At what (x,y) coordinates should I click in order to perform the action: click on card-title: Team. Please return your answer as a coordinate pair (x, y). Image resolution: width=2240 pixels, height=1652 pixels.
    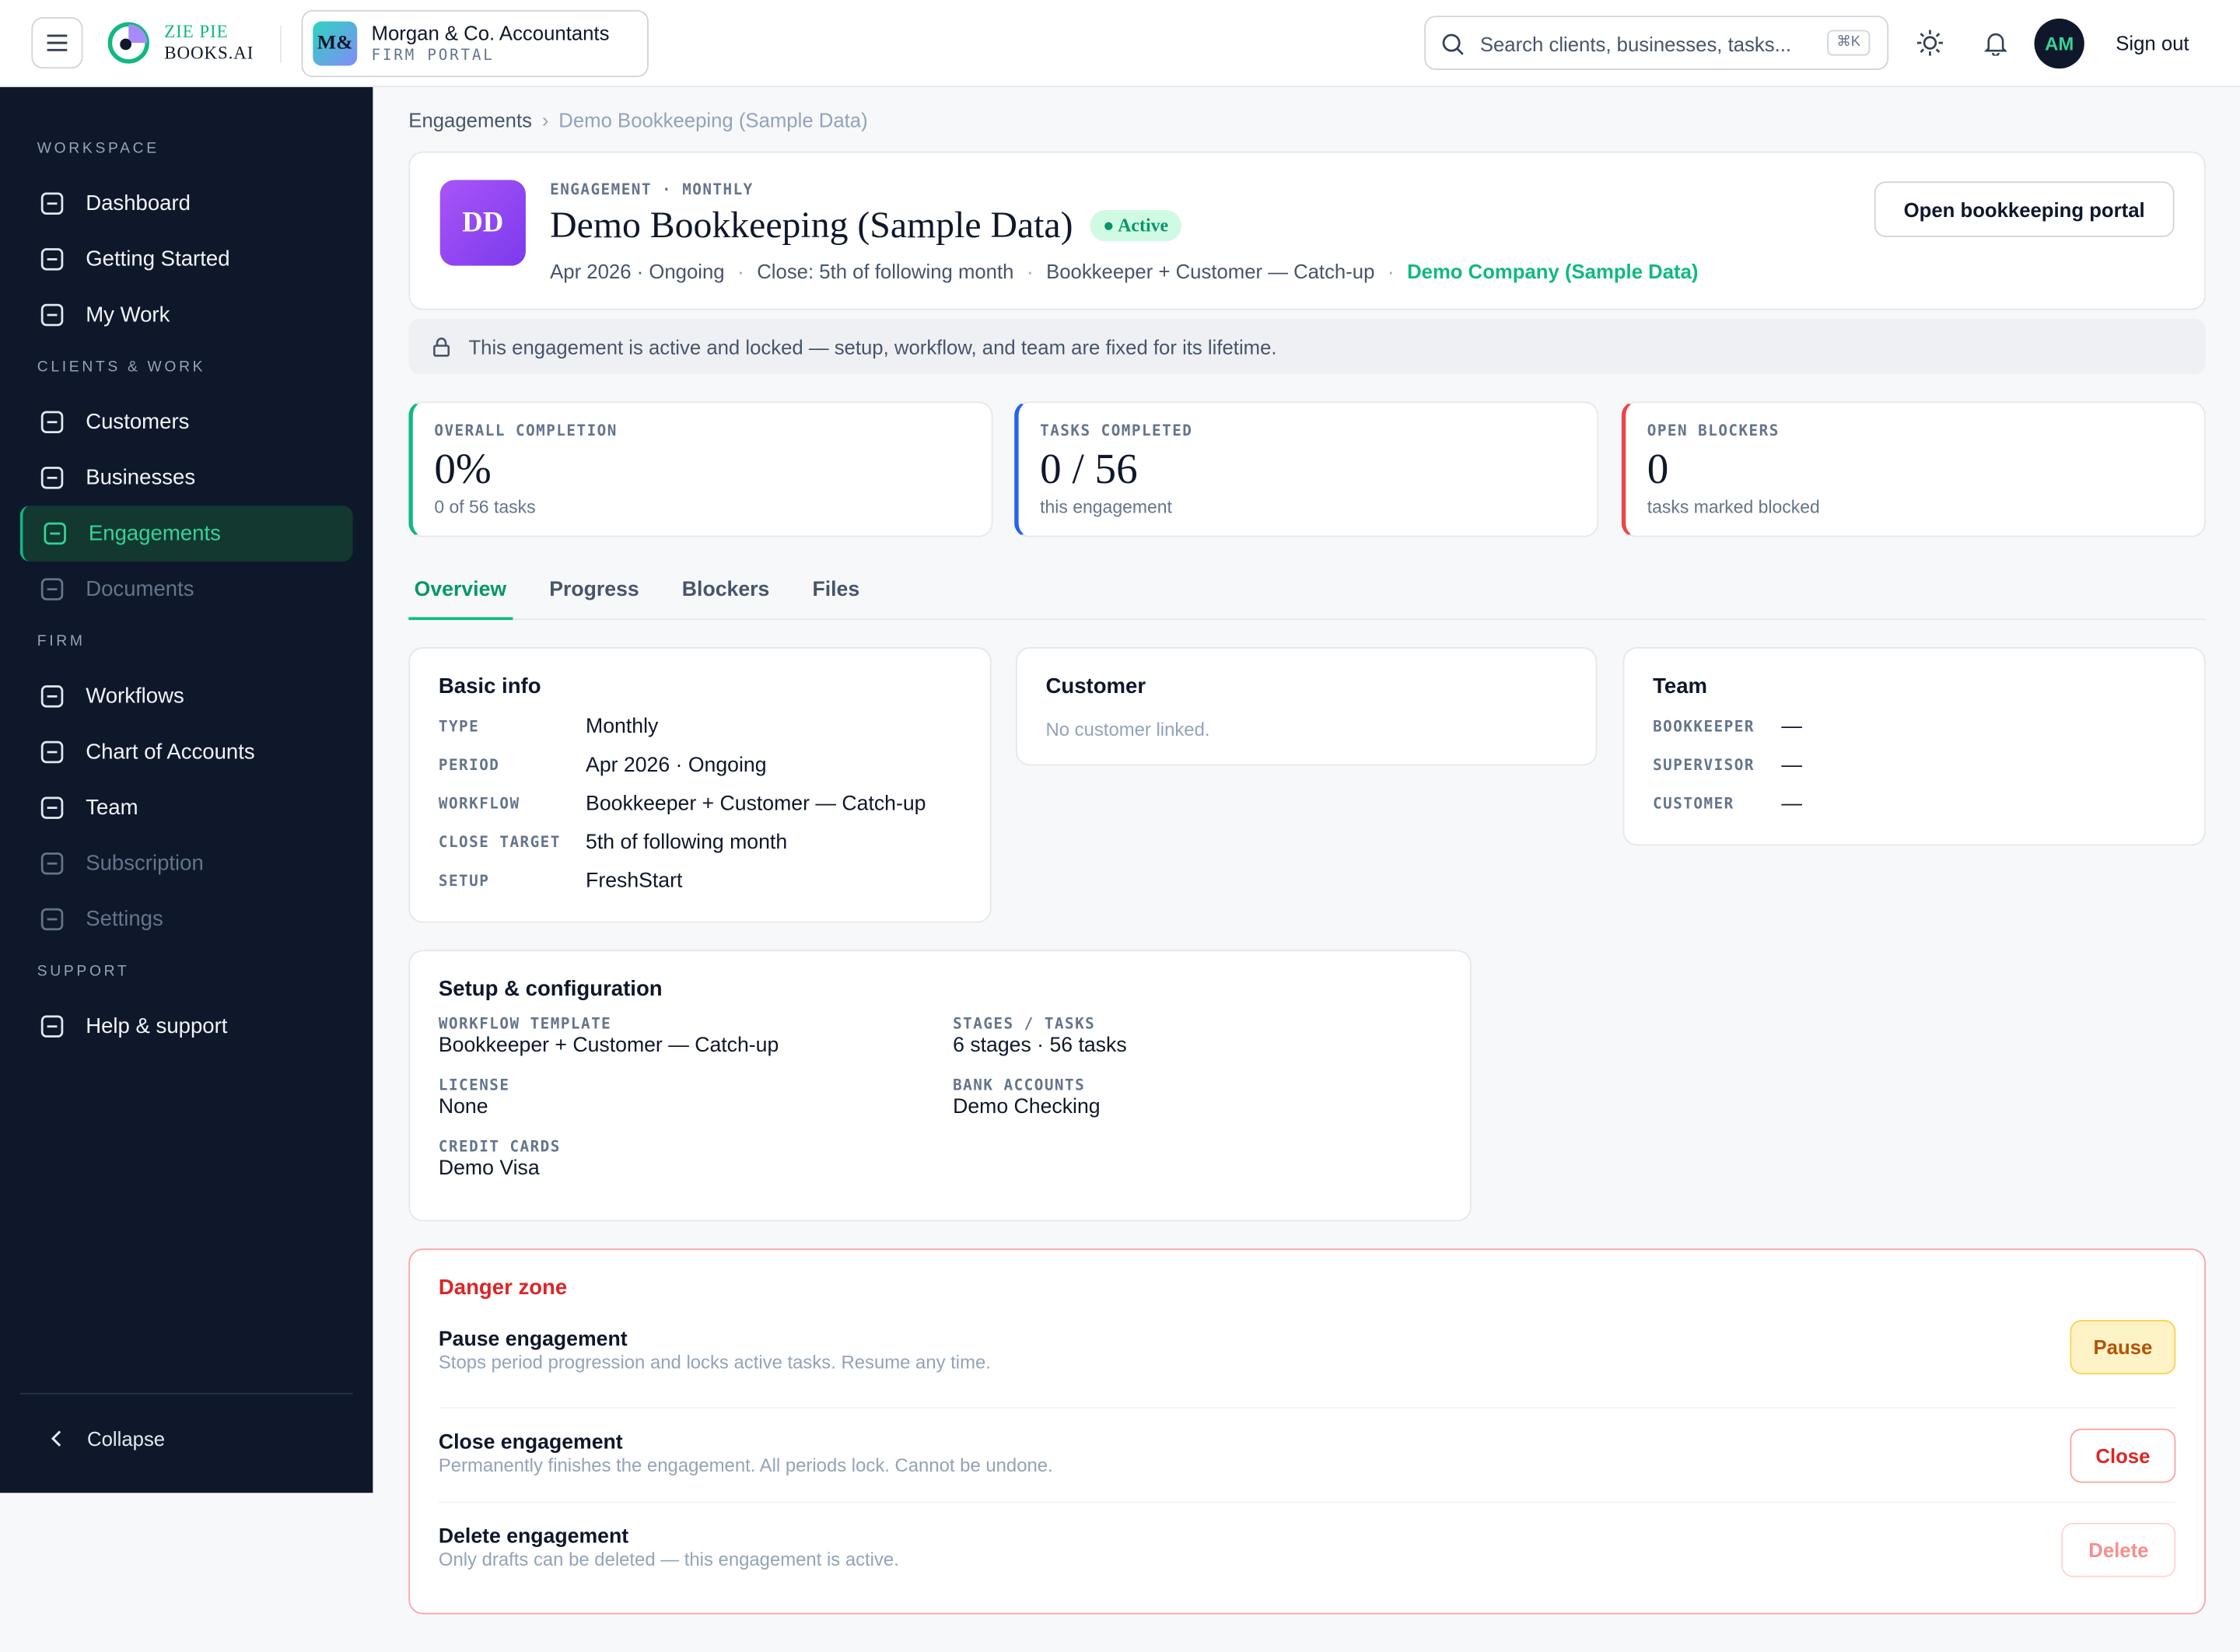
    Looking at the image, I should click on (1681, 687).